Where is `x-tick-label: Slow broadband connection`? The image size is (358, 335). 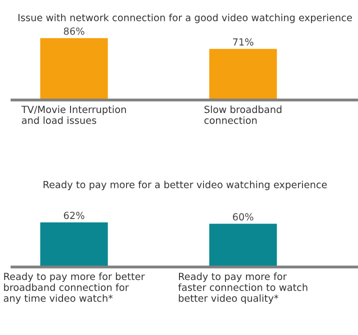 x-tick-label: Slow broadband connection is located at coordinates (243, 115).